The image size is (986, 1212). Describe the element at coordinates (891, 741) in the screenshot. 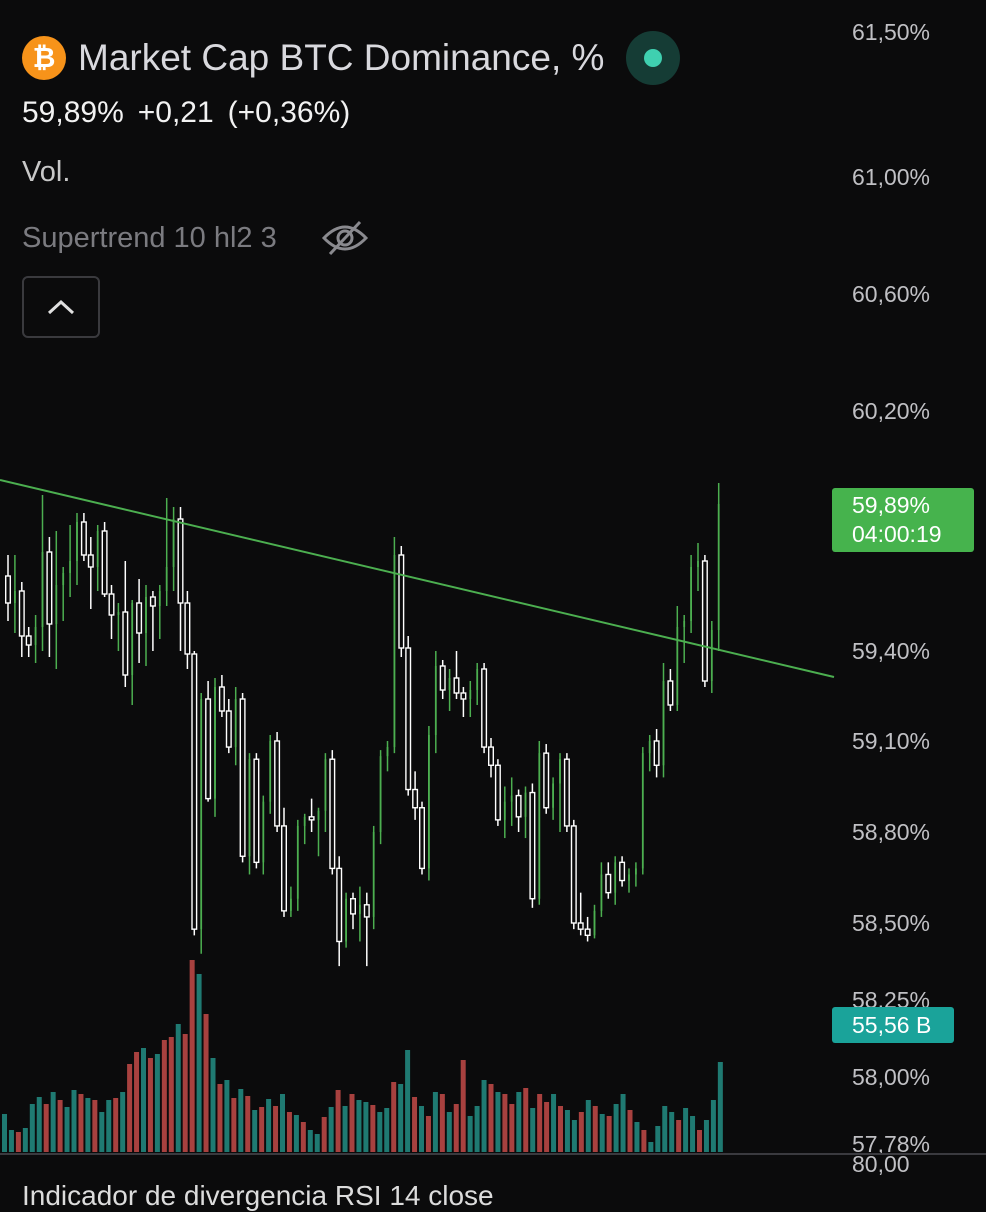

I see `axis-tick-label: 59,10%` at that location.